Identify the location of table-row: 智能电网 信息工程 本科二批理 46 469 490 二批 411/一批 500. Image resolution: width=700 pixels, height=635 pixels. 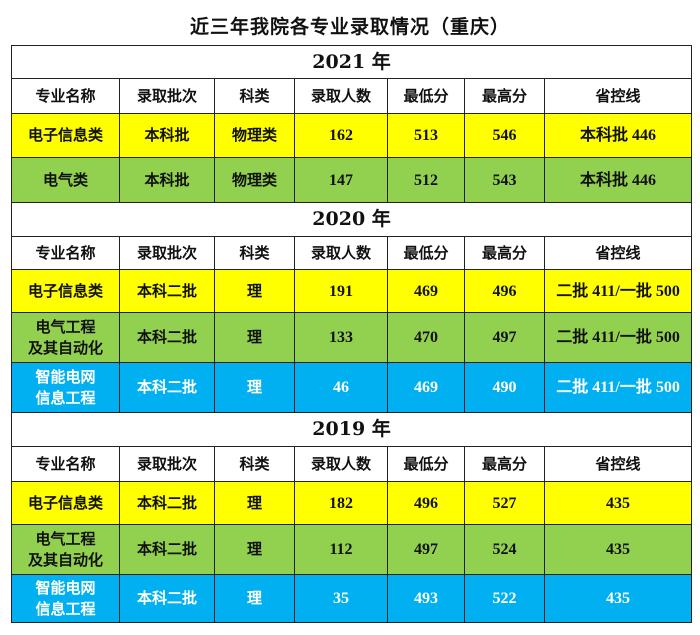
(352, 387).